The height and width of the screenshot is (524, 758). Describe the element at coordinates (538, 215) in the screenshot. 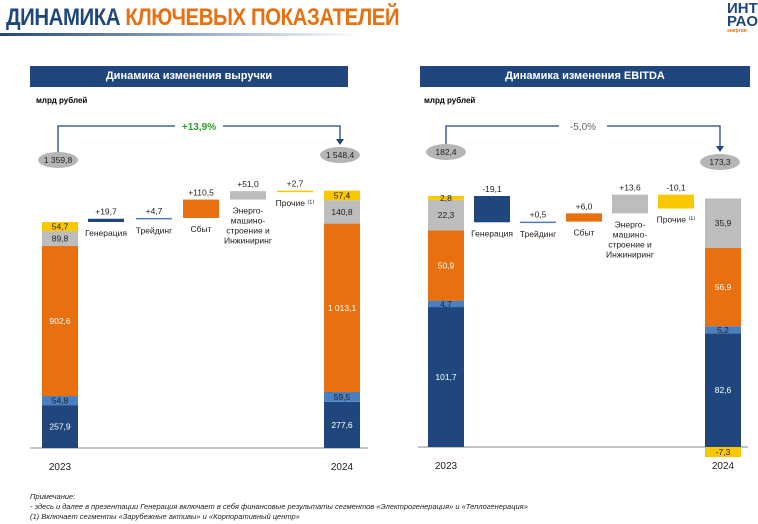

I see `step-value-label: +0,5` at that location.